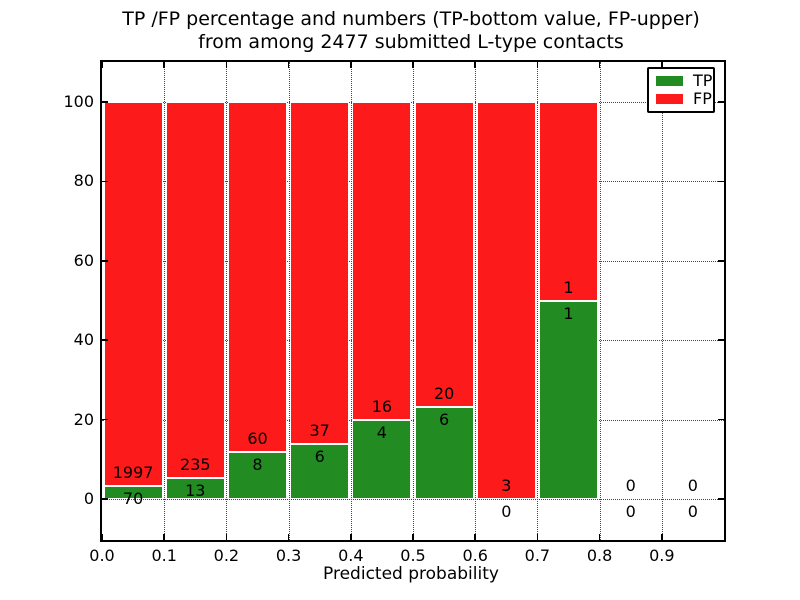 The image size is (800, 600). What do you see at coordinates (681, 90) in the screenshot?
I see `legend: TP FP` at bounding box center [681, 90].